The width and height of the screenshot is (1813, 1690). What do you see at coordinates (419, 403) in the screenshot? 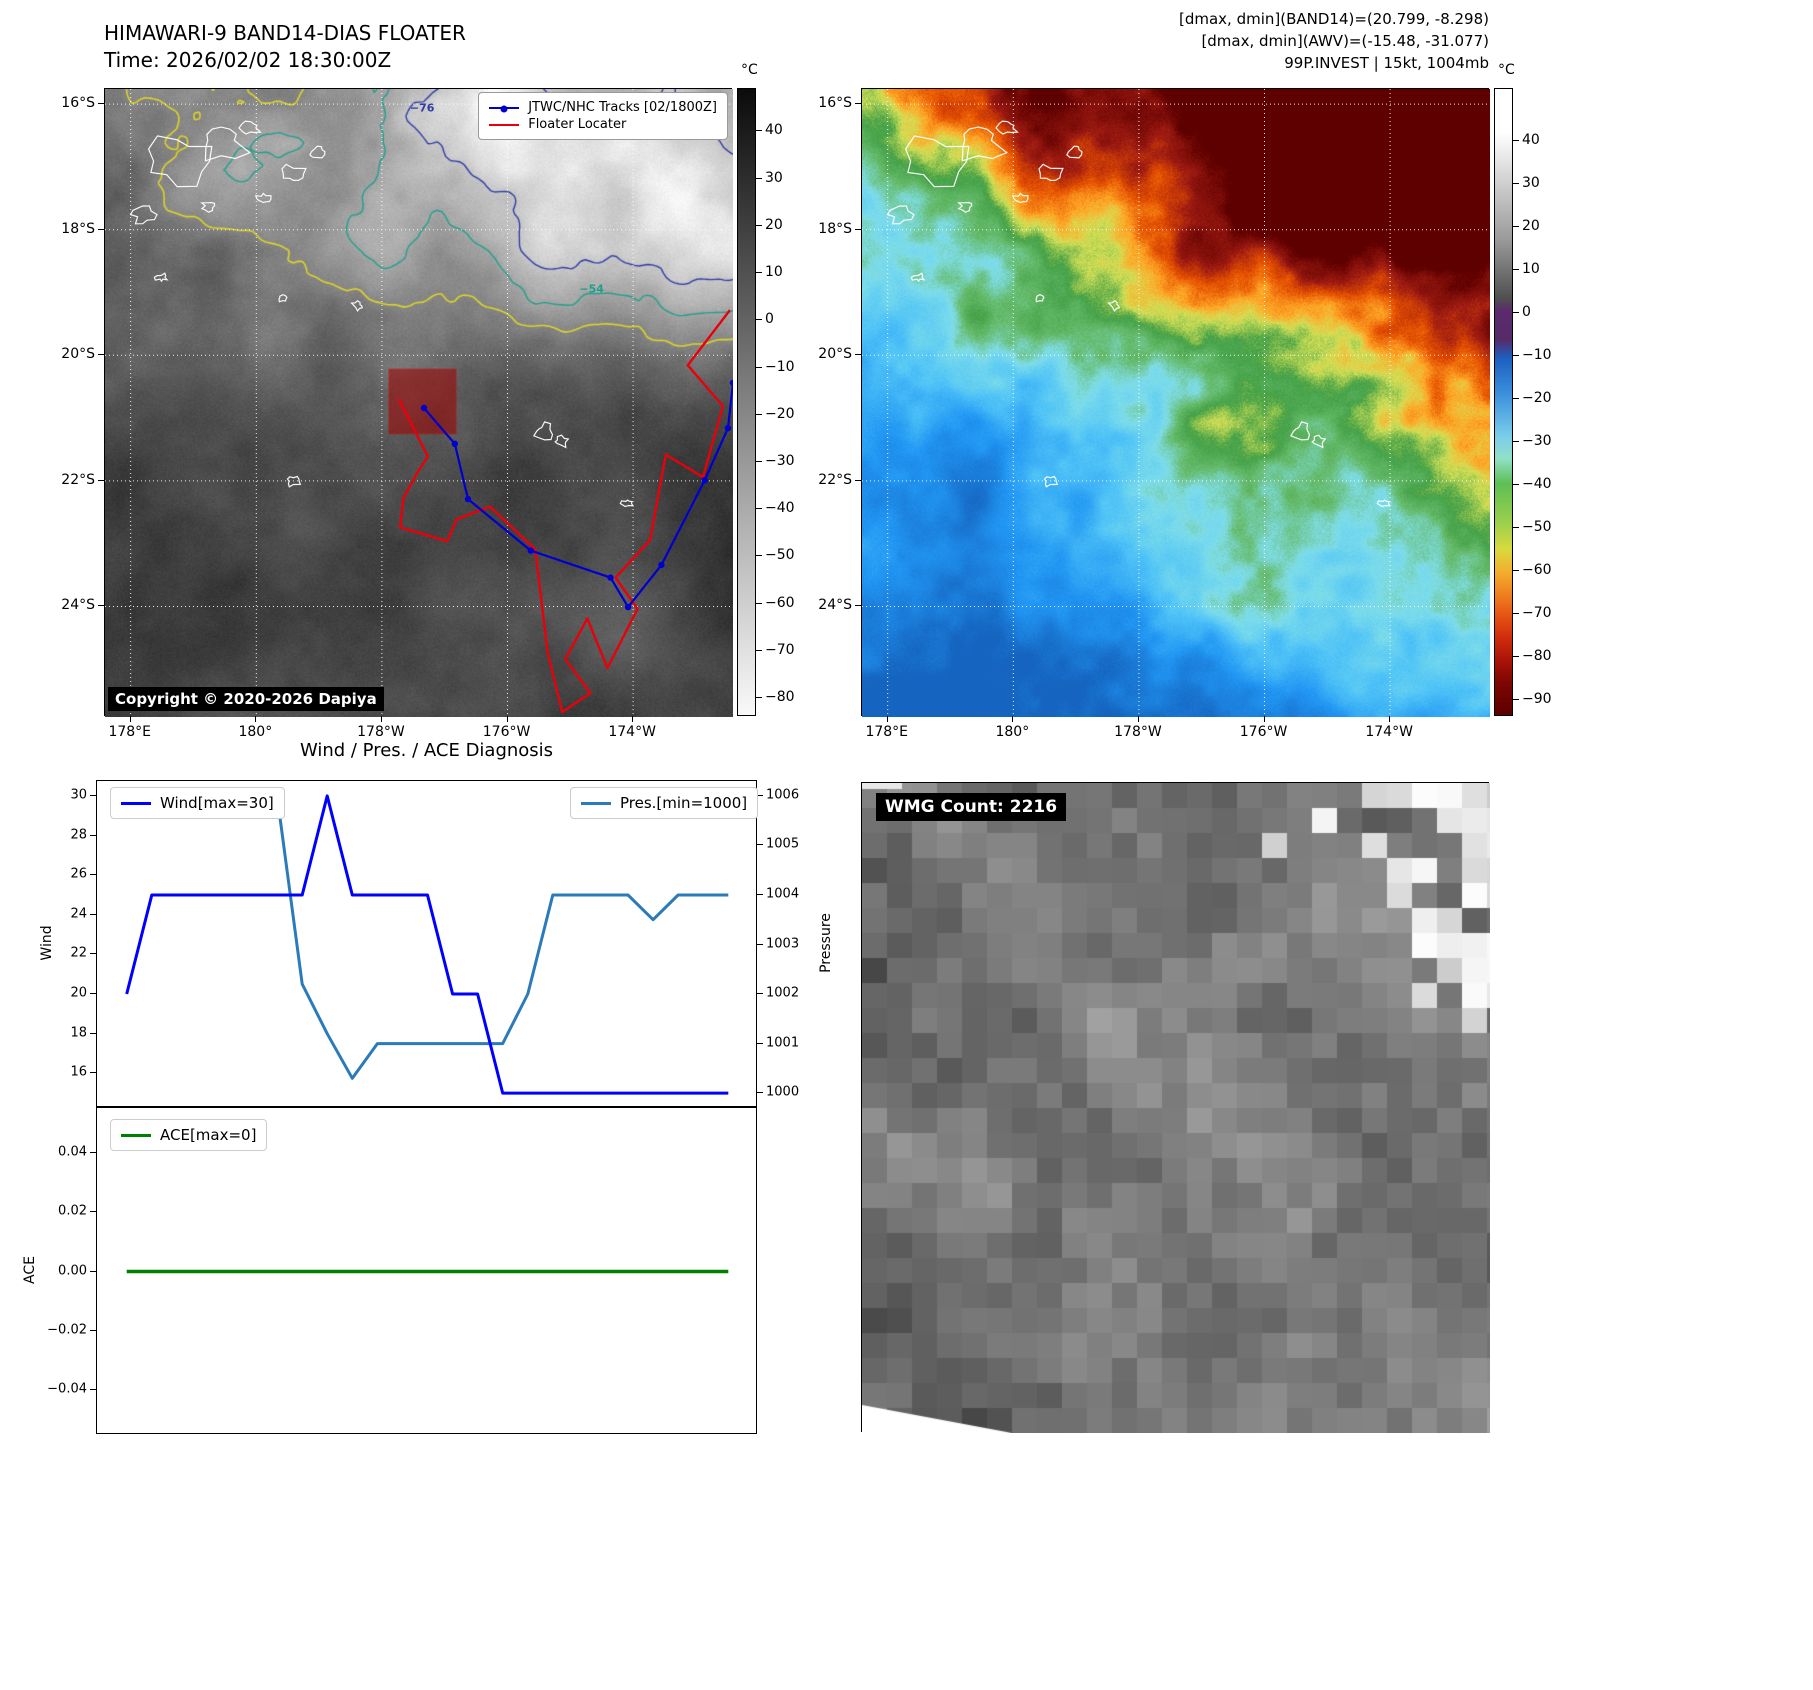
I see `band14-overlay` at bounding box center [419, 403].